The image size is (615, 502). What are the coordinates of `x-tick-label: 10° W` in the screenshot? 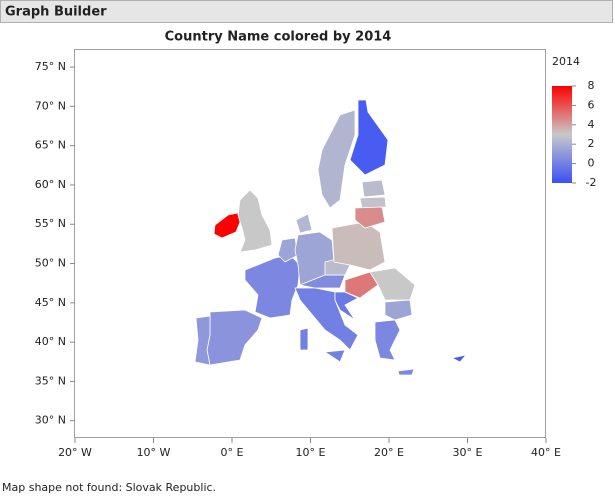 It's located at (154, 452).